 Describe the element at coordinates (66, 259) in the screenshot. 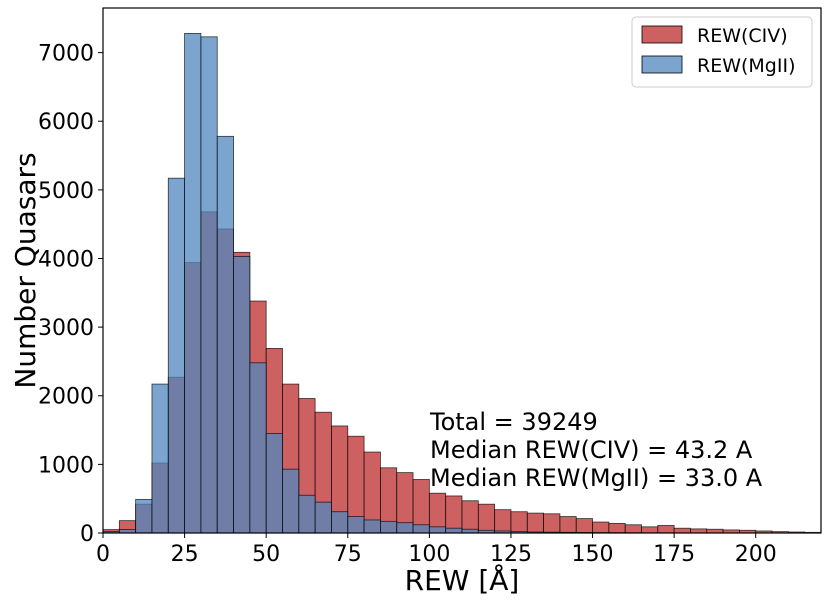

I see `y-tick-label-4000: 4000` at that location.